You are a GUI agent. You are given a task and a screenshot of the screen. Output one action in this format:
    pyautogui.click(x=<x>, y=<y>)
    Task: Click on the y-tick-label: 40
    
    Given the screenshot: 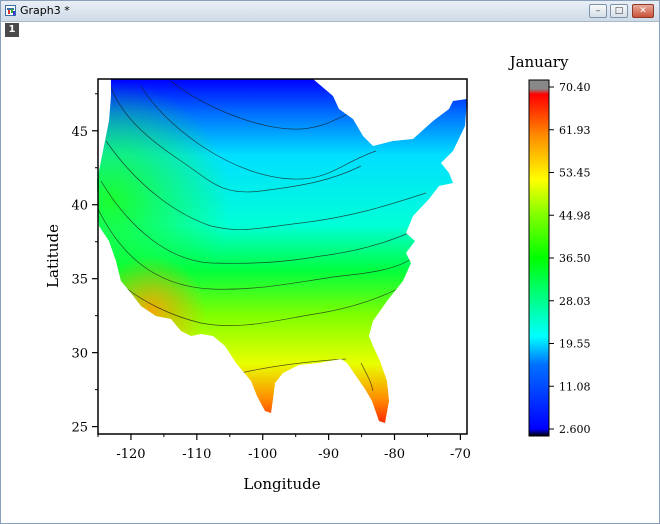 What is the action you would take?
    pyautogui.click(x=79, y=206)
    